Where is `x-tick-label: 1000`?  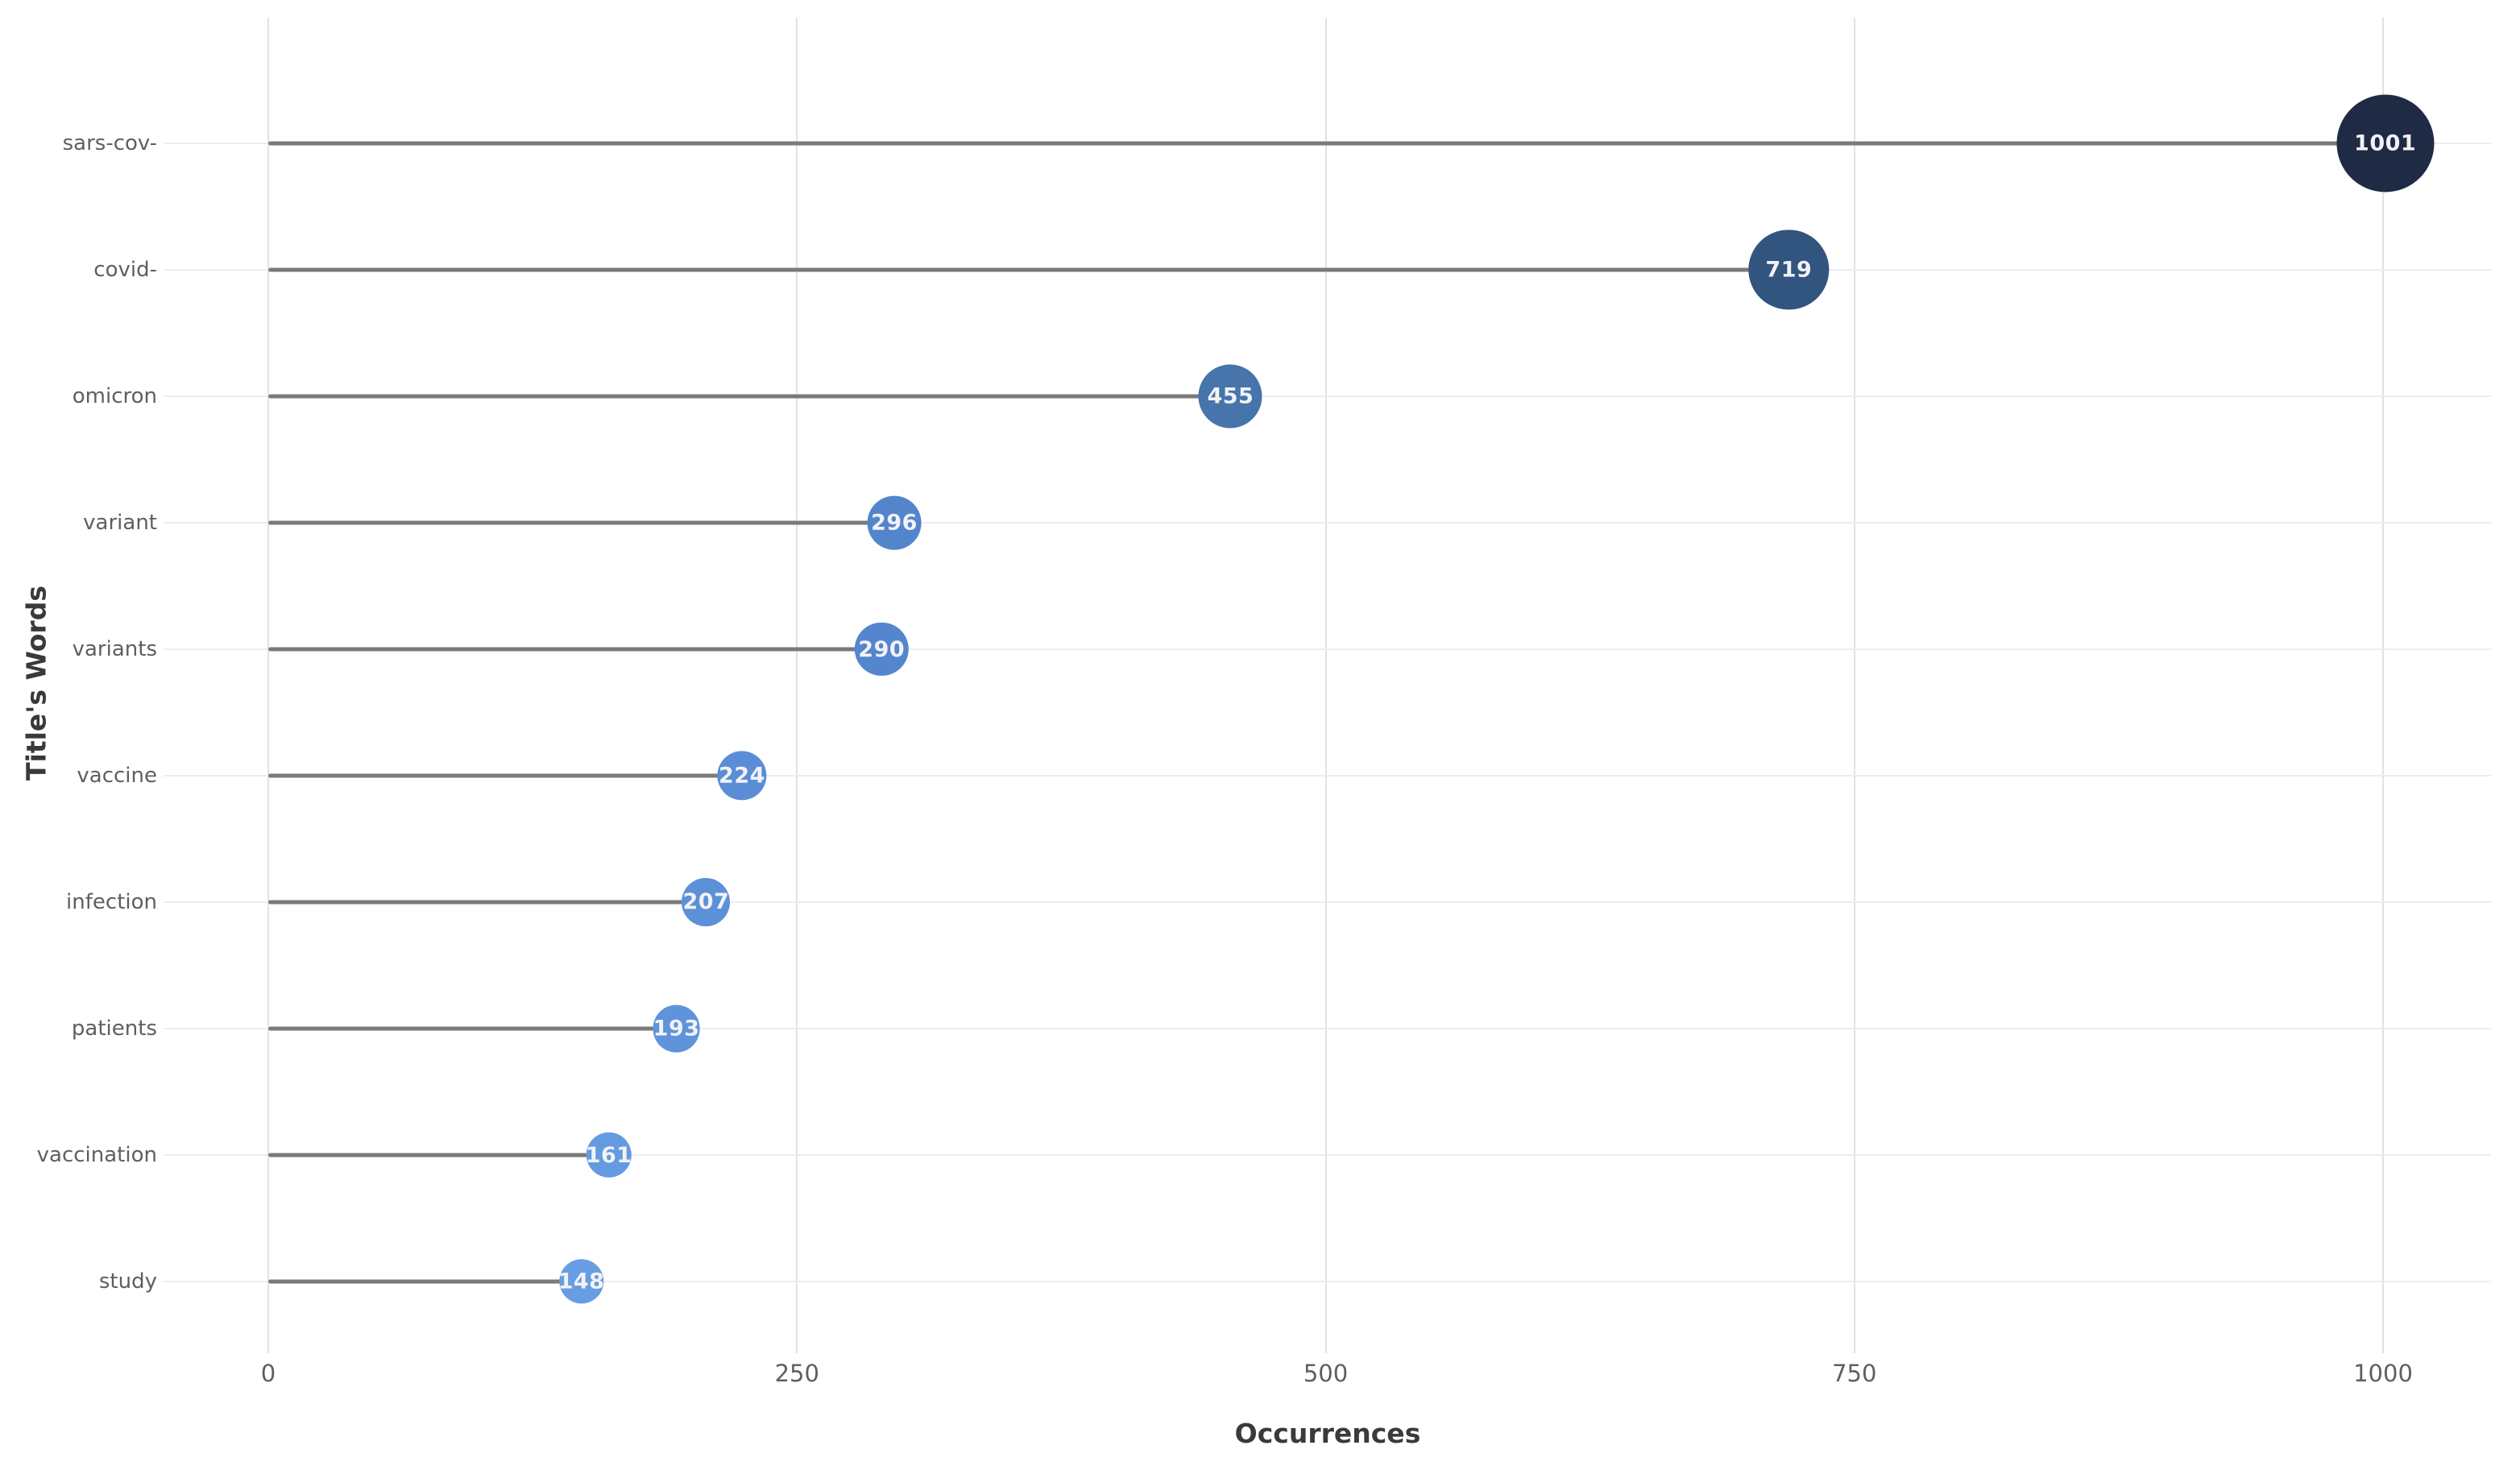 x-tick-label: 1000 is located at coordinates (2383, 1373).